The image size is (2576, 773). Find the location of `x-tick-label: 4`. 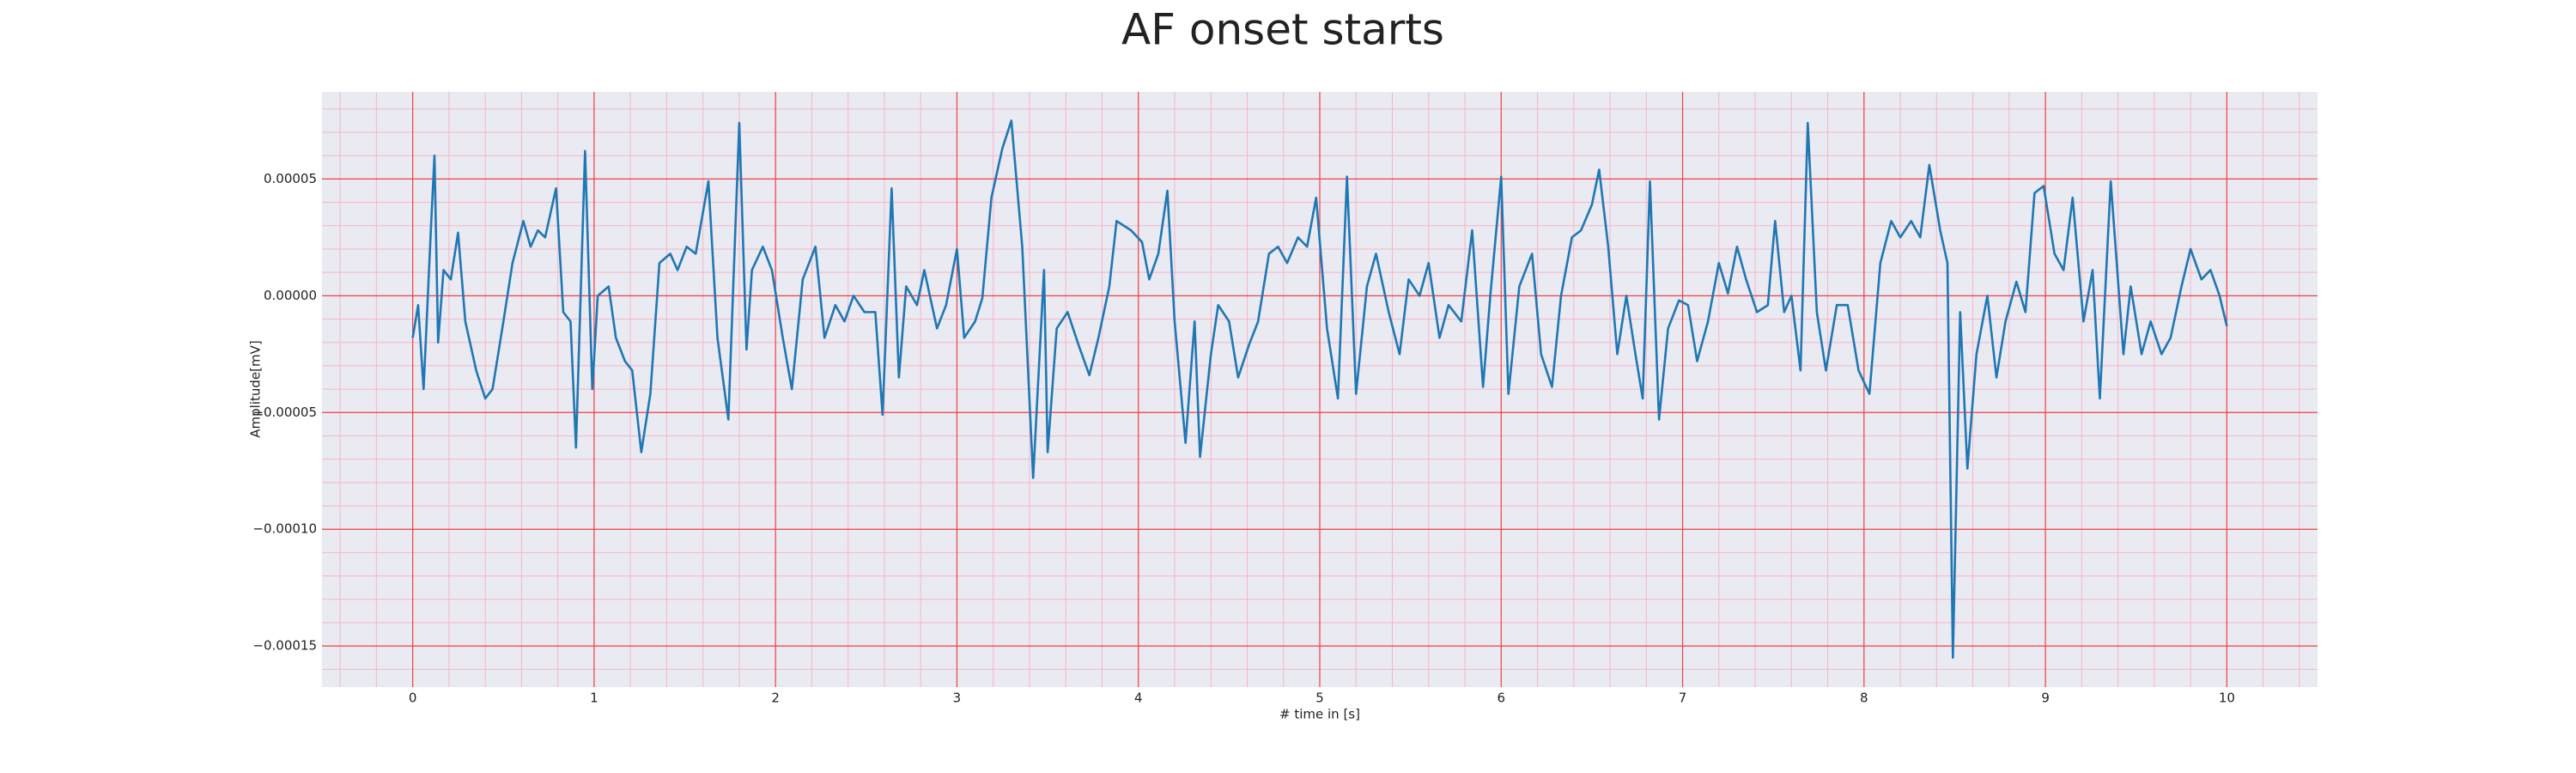

x-tick-label: 4 is located at coordinates (1138, 698).